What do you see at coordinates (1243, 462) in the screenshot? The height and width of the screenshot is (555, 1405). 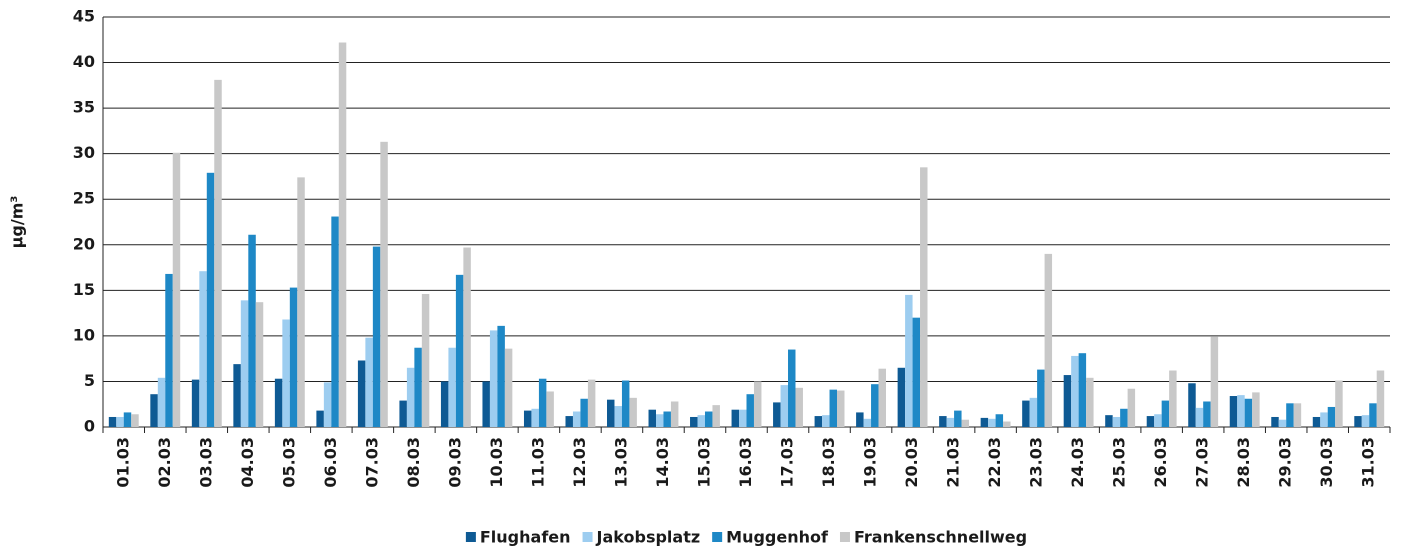 I see `x-tick-label: 28.03` at bounding box center [1243, 462].